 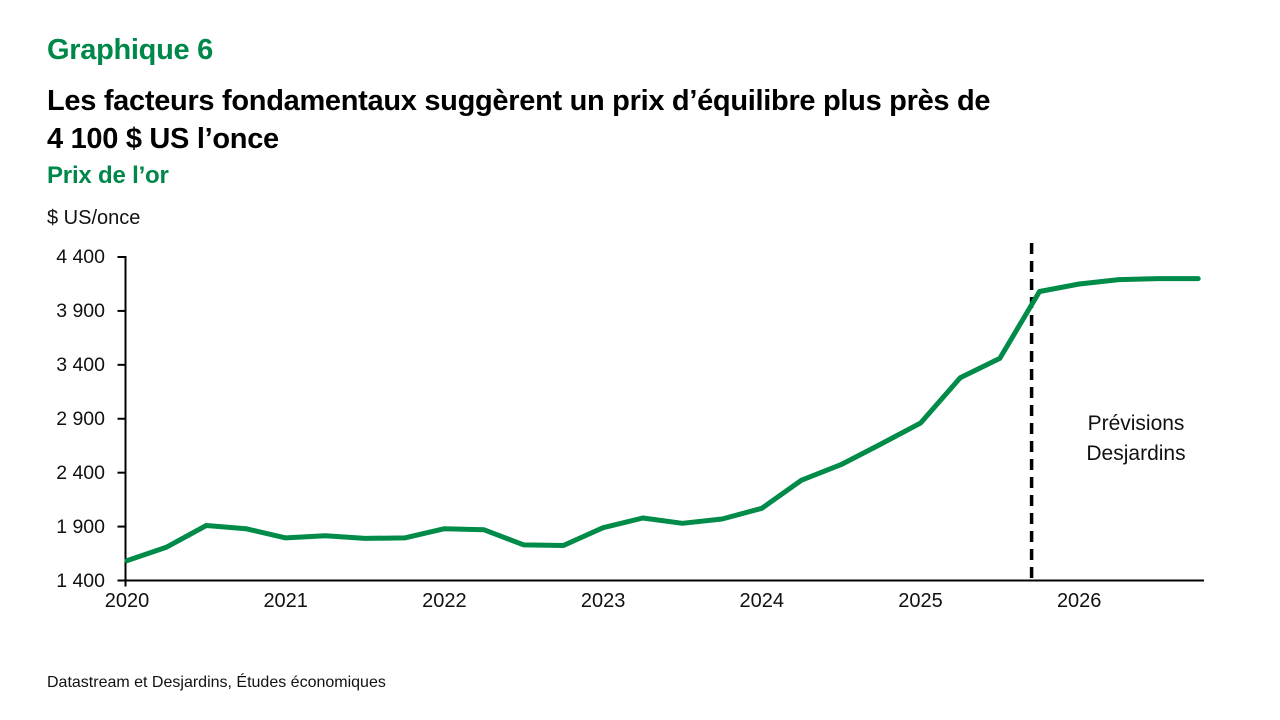 What do you see at coordinates (444, 601) in the screenshot?
I see `x-tick-label: 2022` at bounding box center [444, 601].